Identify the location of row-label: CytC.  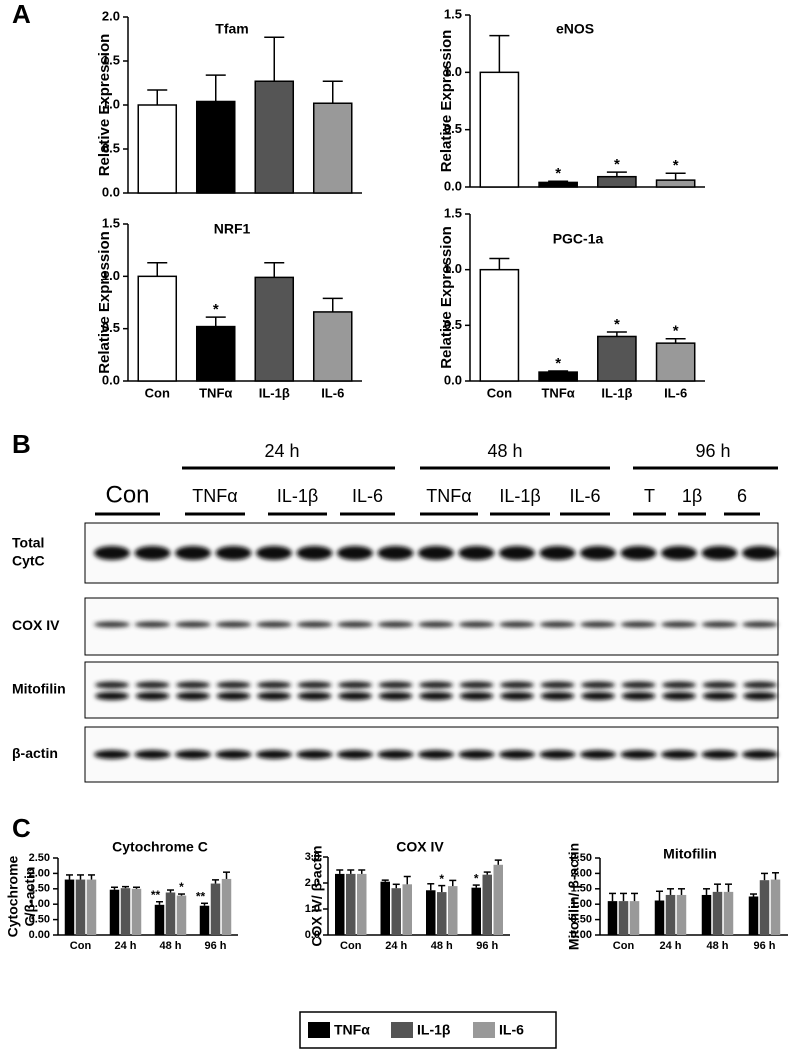
(28, 561).